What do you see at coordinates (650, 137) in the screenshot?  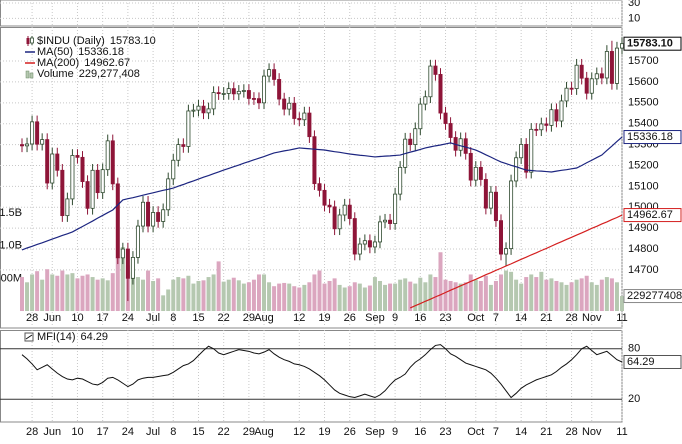 I see `value-tag-label: 15336.18` at bounding box center [650, 137].